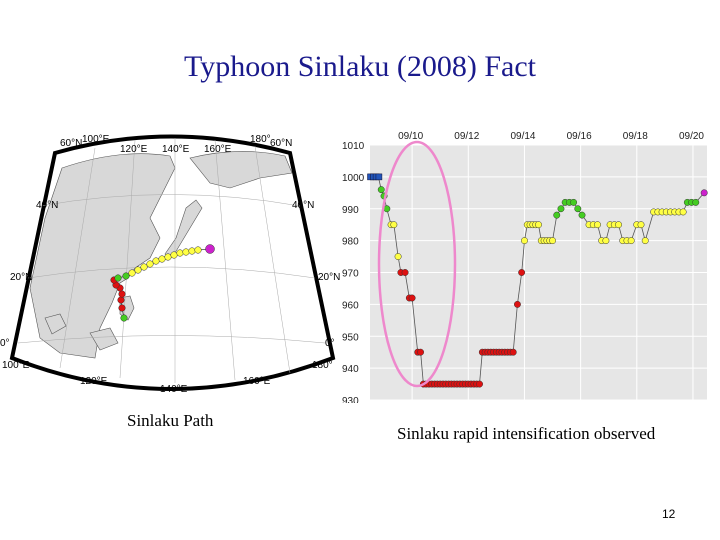 Image resolution: width=720 pixels, height=540 pixels. Describe the element at coordinates (350, 337) in the screenshot. I see `y-tick-label: 950` at that location.